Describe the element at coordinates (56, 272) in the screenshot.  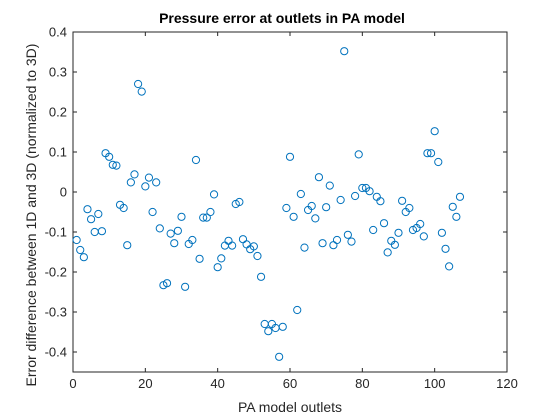
I see `y-tick-label: -0.2` at that location.